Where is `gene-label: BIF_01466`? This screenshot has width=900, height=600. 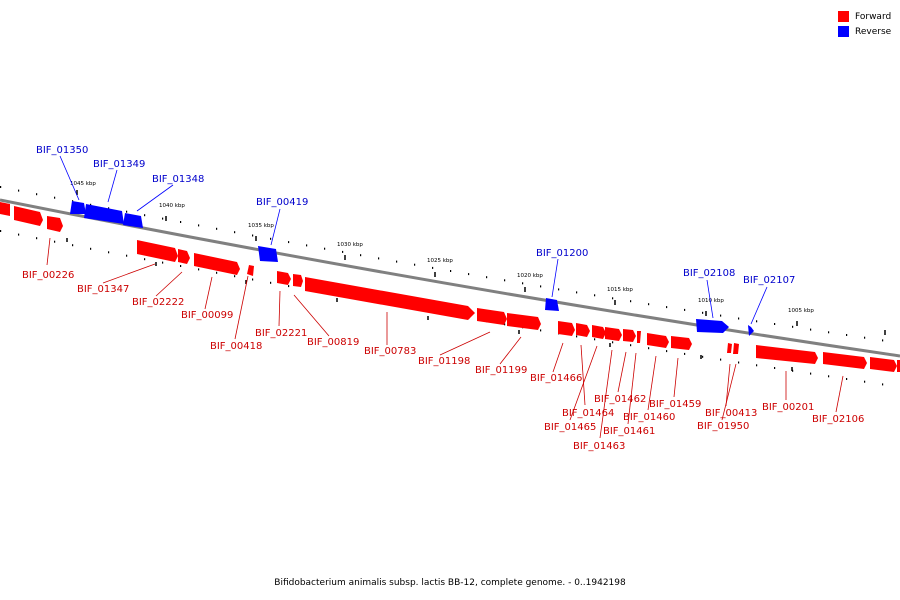 gene-label: BIF_01466 is located at coordinates (556, 378).